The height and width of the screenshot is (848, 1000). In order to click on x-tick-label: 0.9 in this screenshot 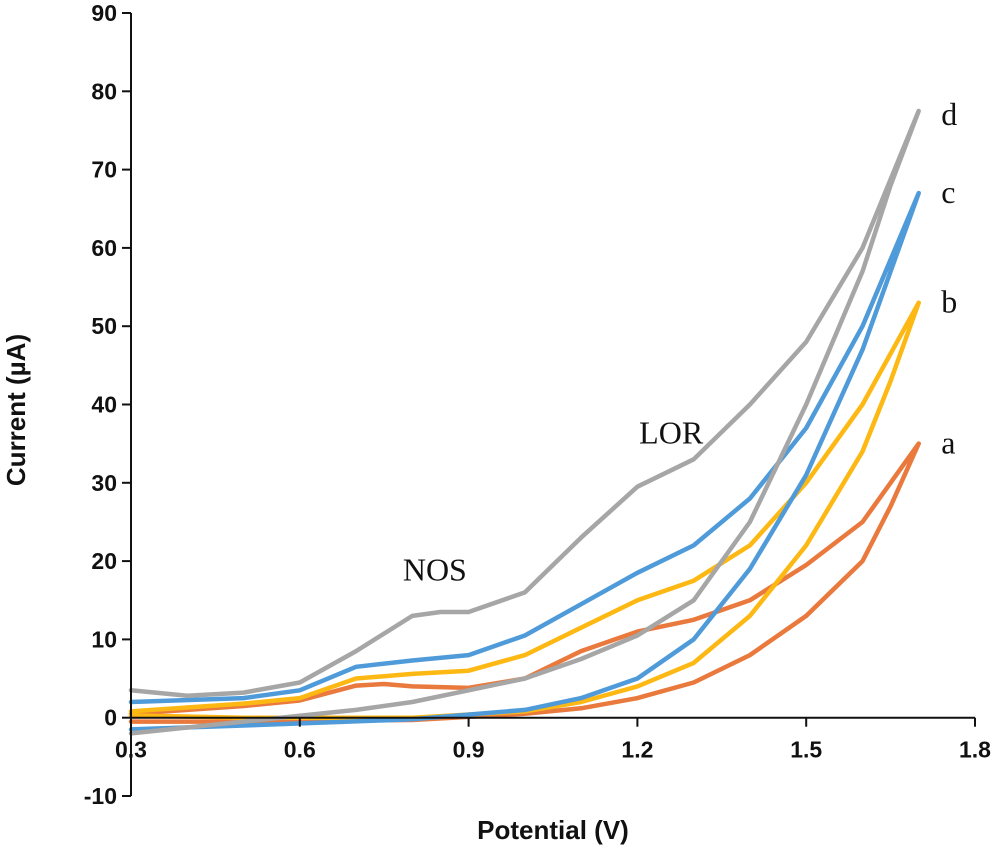, I will do `click(469, 750)`.